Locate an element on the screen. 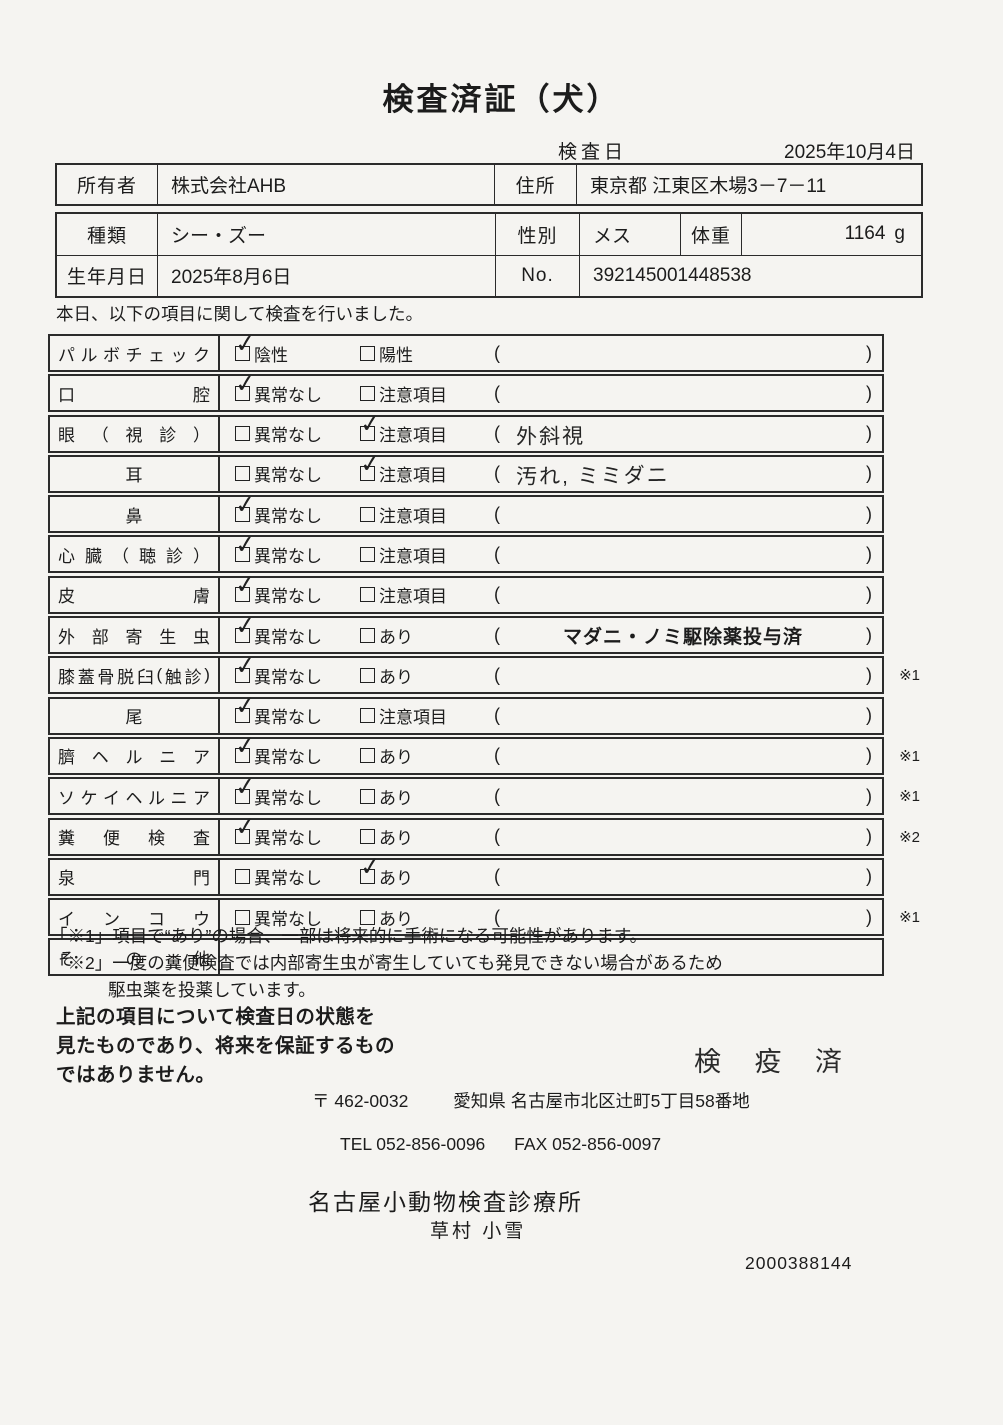 The height and width of the screenshot is (1425, 1003). checklist-row: 眼（視診）異常なし ✓ 注意項目(外斜視) is located at coordinates (466, 431).